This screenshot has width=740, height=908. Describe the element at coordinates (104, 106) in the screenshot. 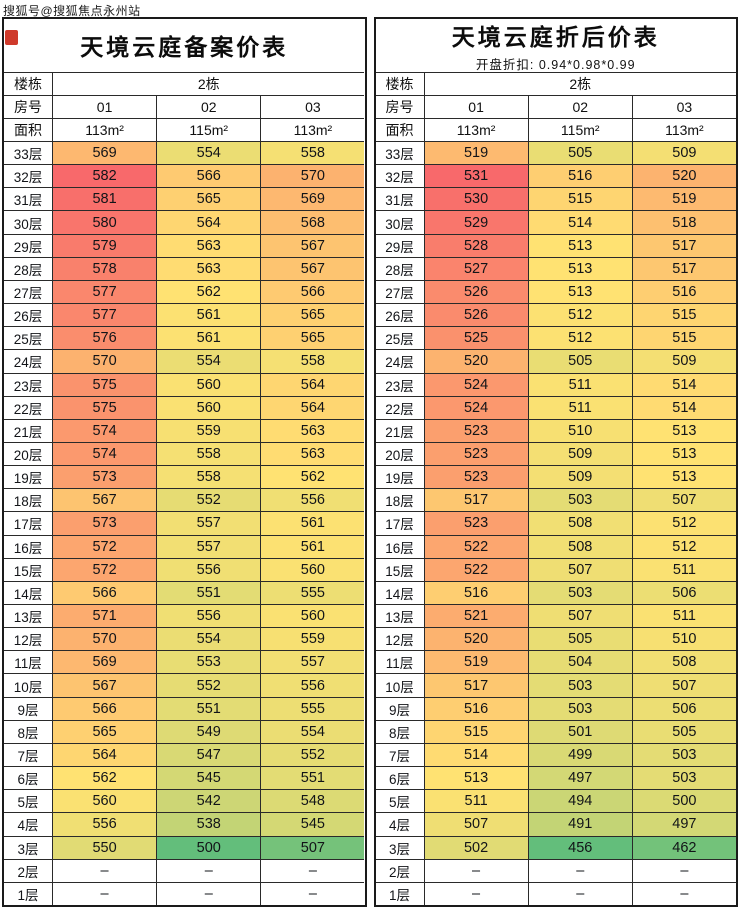

I see `room-number: 01` at that location.